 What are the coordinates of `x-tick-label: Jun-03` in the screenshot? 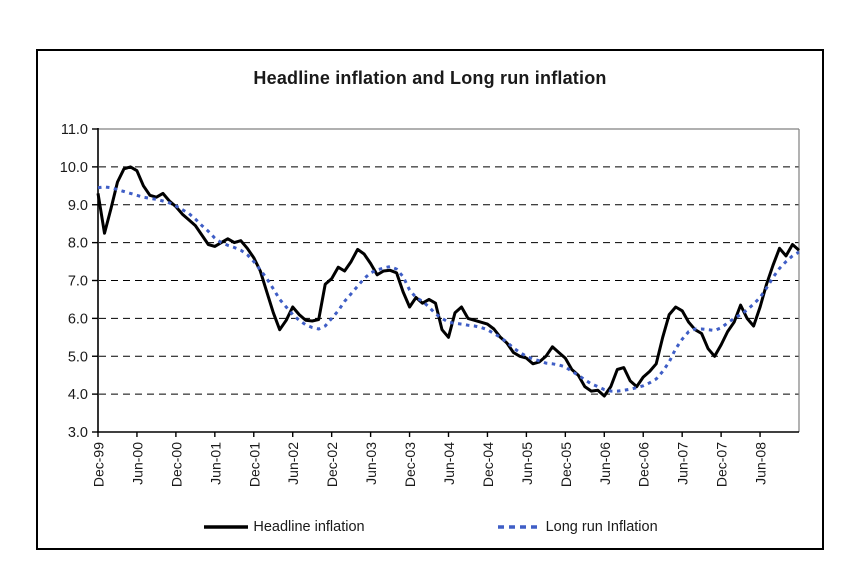 It's located at (371, 463).